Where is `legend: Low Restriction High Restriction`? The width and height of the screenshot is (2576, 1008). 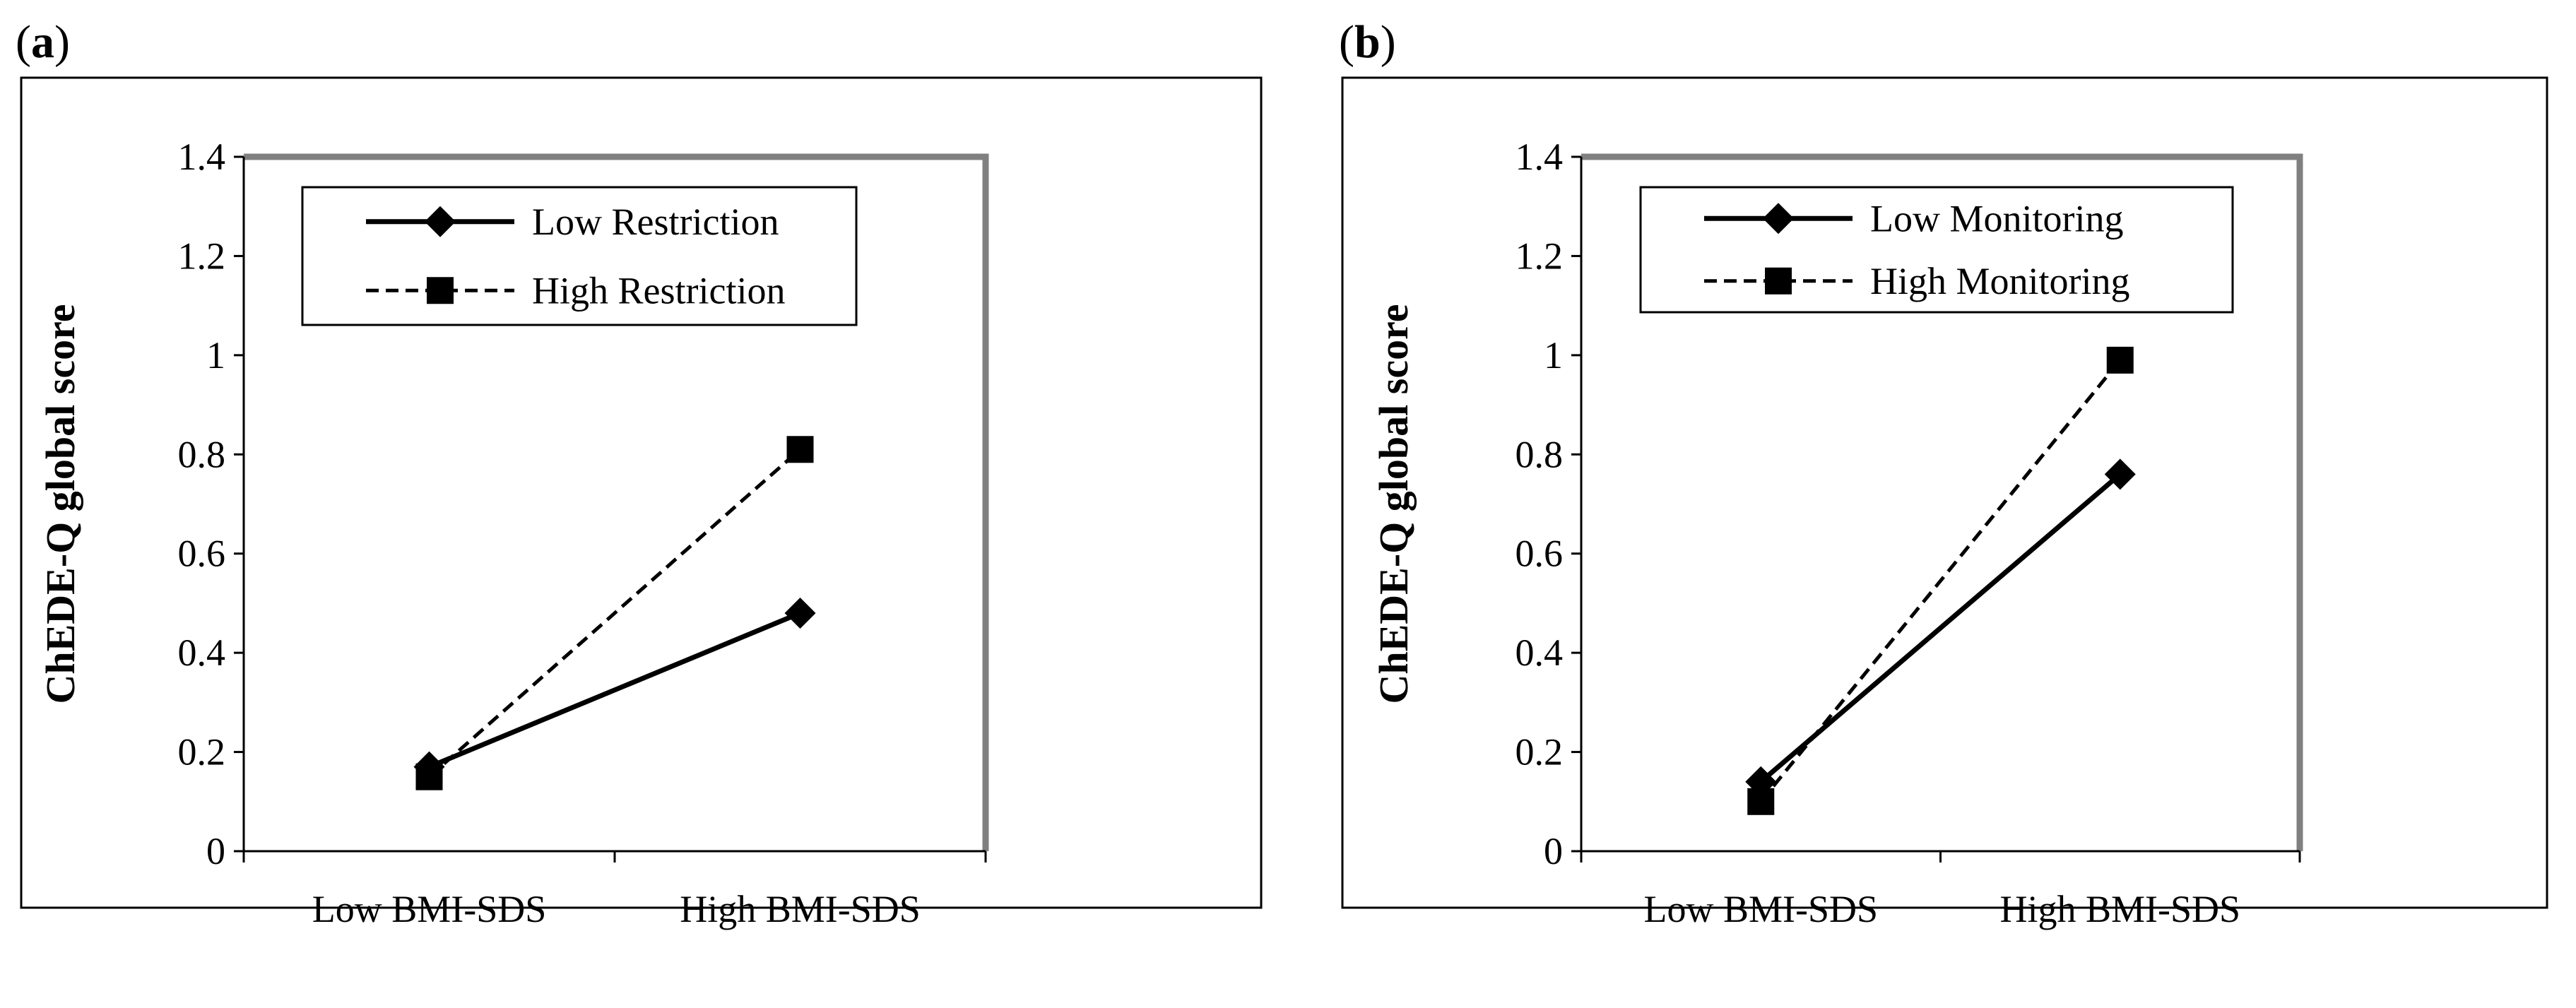 legend: Low Restriction High Restriction is located at coordinates (579, 256).